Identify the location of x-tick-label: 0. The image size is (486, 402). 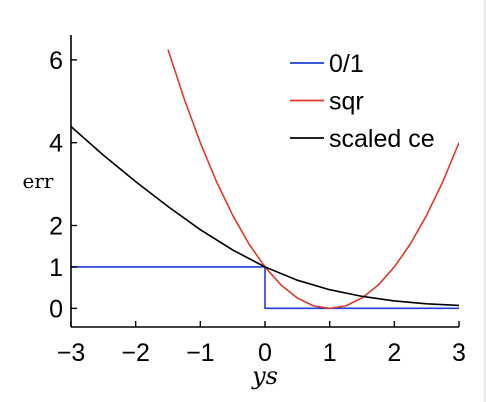
(265, 353).